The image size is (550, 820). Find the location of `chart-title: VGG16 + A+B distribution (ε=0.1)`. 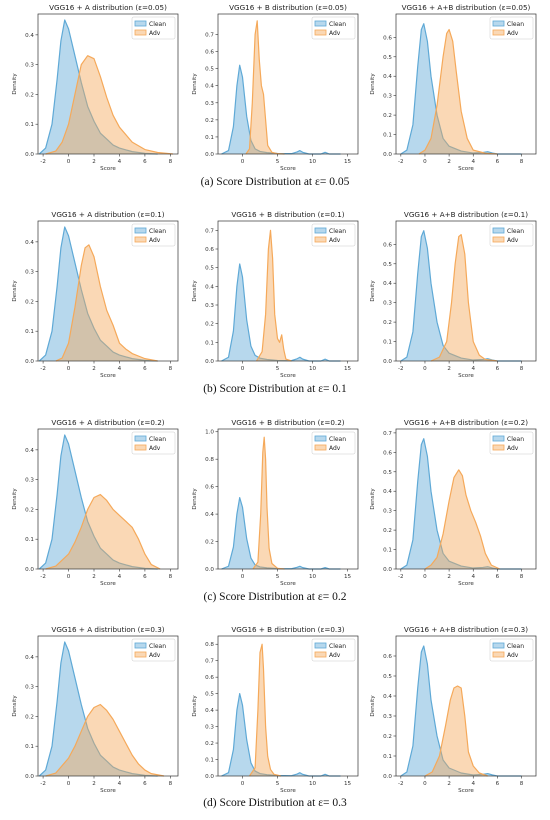

chart-title: VGG16 + A+B distribution (ε=0.1) is located at coordinates (466, 214).